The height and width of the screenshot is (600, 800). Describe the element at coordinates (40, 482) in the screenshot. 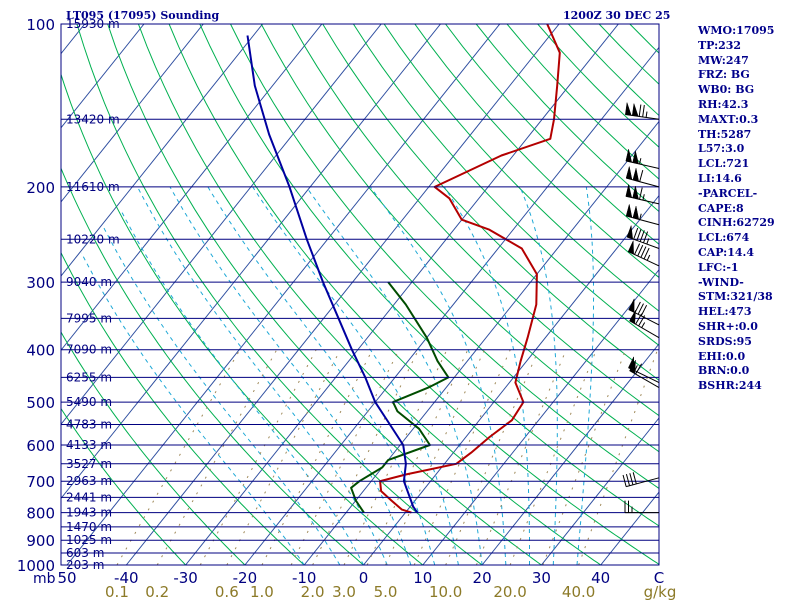

I see `pressure-tick-label: 700` at that location.